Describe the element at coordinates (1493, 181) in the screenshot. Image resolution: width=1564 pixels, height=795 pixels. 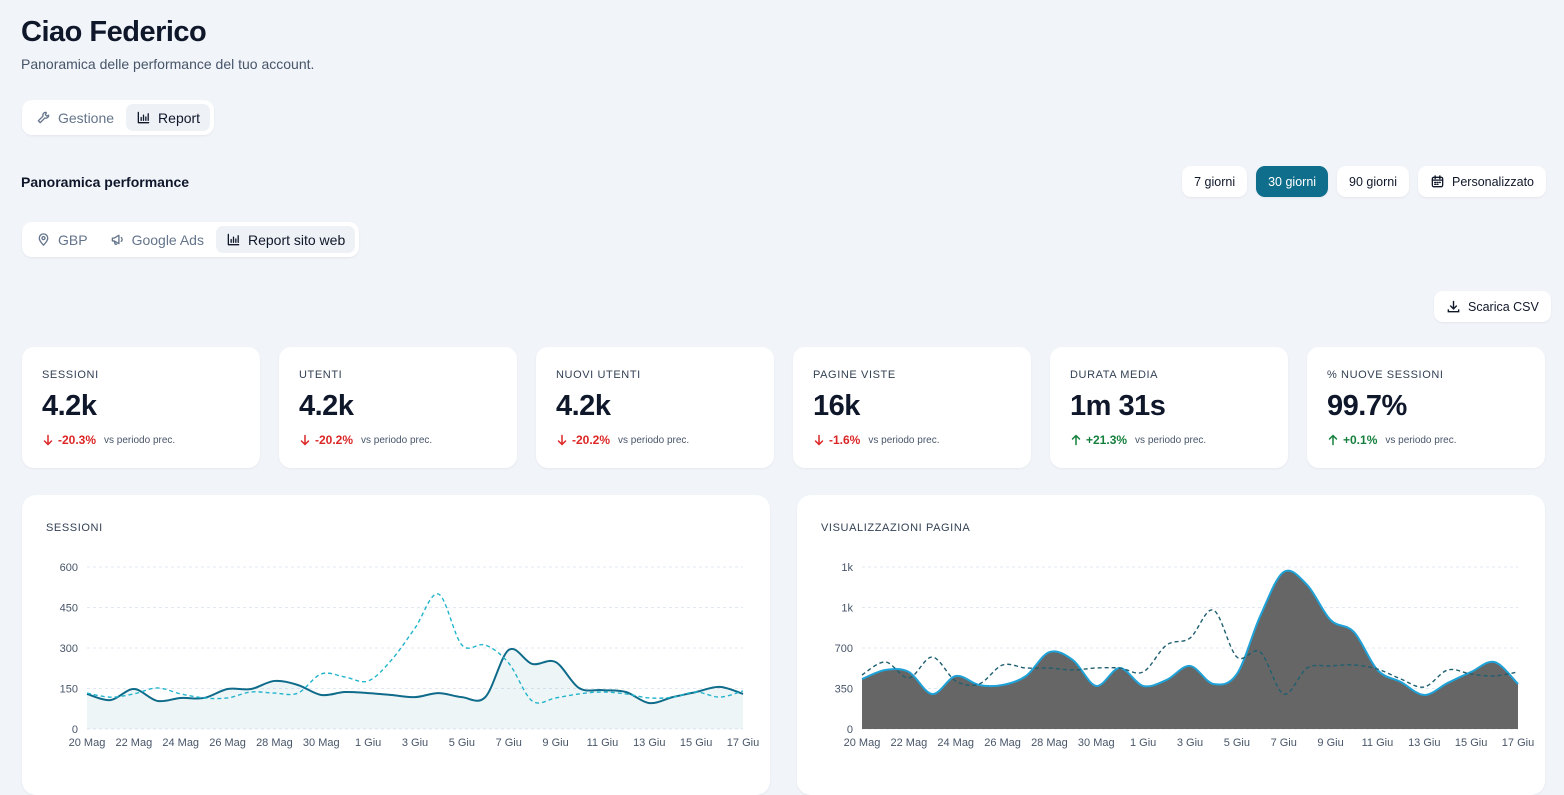
I see `range-label: Personalizzato` at that location.